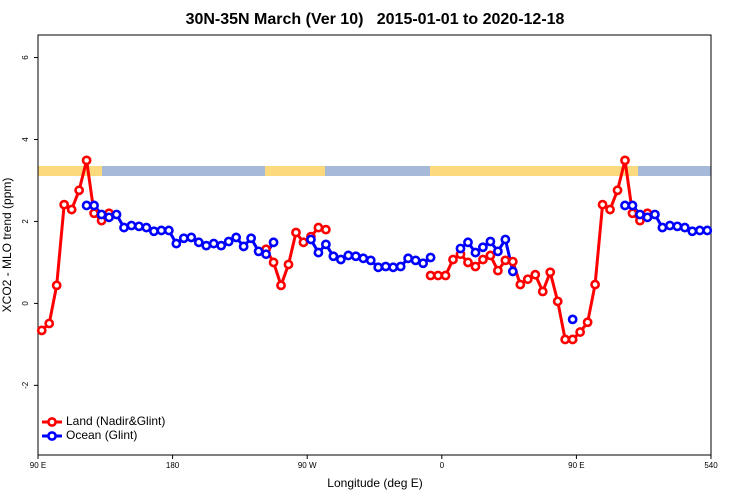 Image resolution: width=750 pixels, height=500 pixels. Describe the element at coordinates (25, 221) in the screenshot. I see `y-tick-label: 2` at that location.